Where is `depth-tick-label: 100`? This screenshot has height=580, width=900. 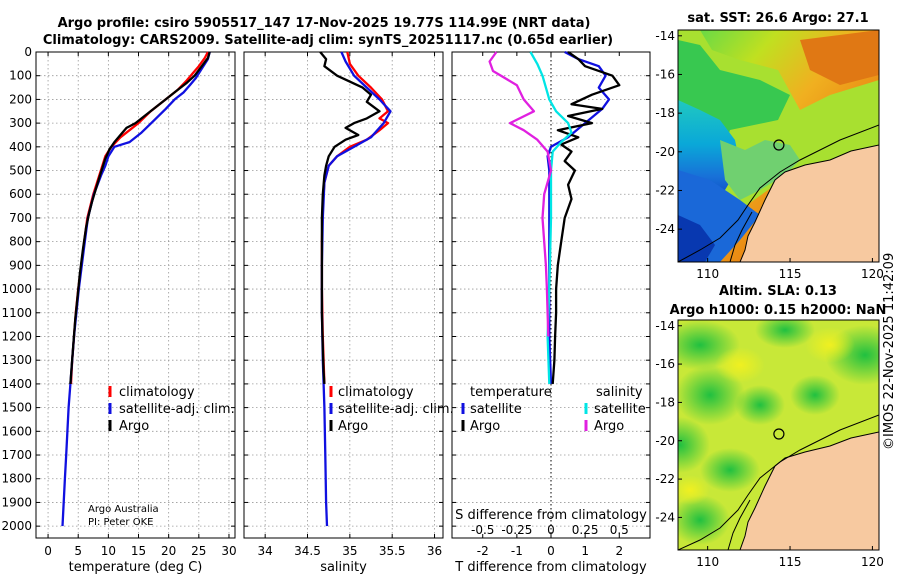 depth-tick-label: 100 is located at coordinates (20, 76).